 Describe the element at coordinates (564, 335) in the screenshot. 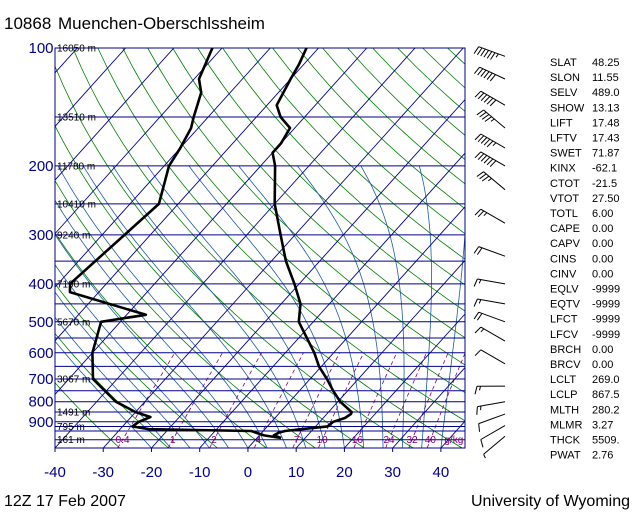

I see `index-key: LFCV` at that location.